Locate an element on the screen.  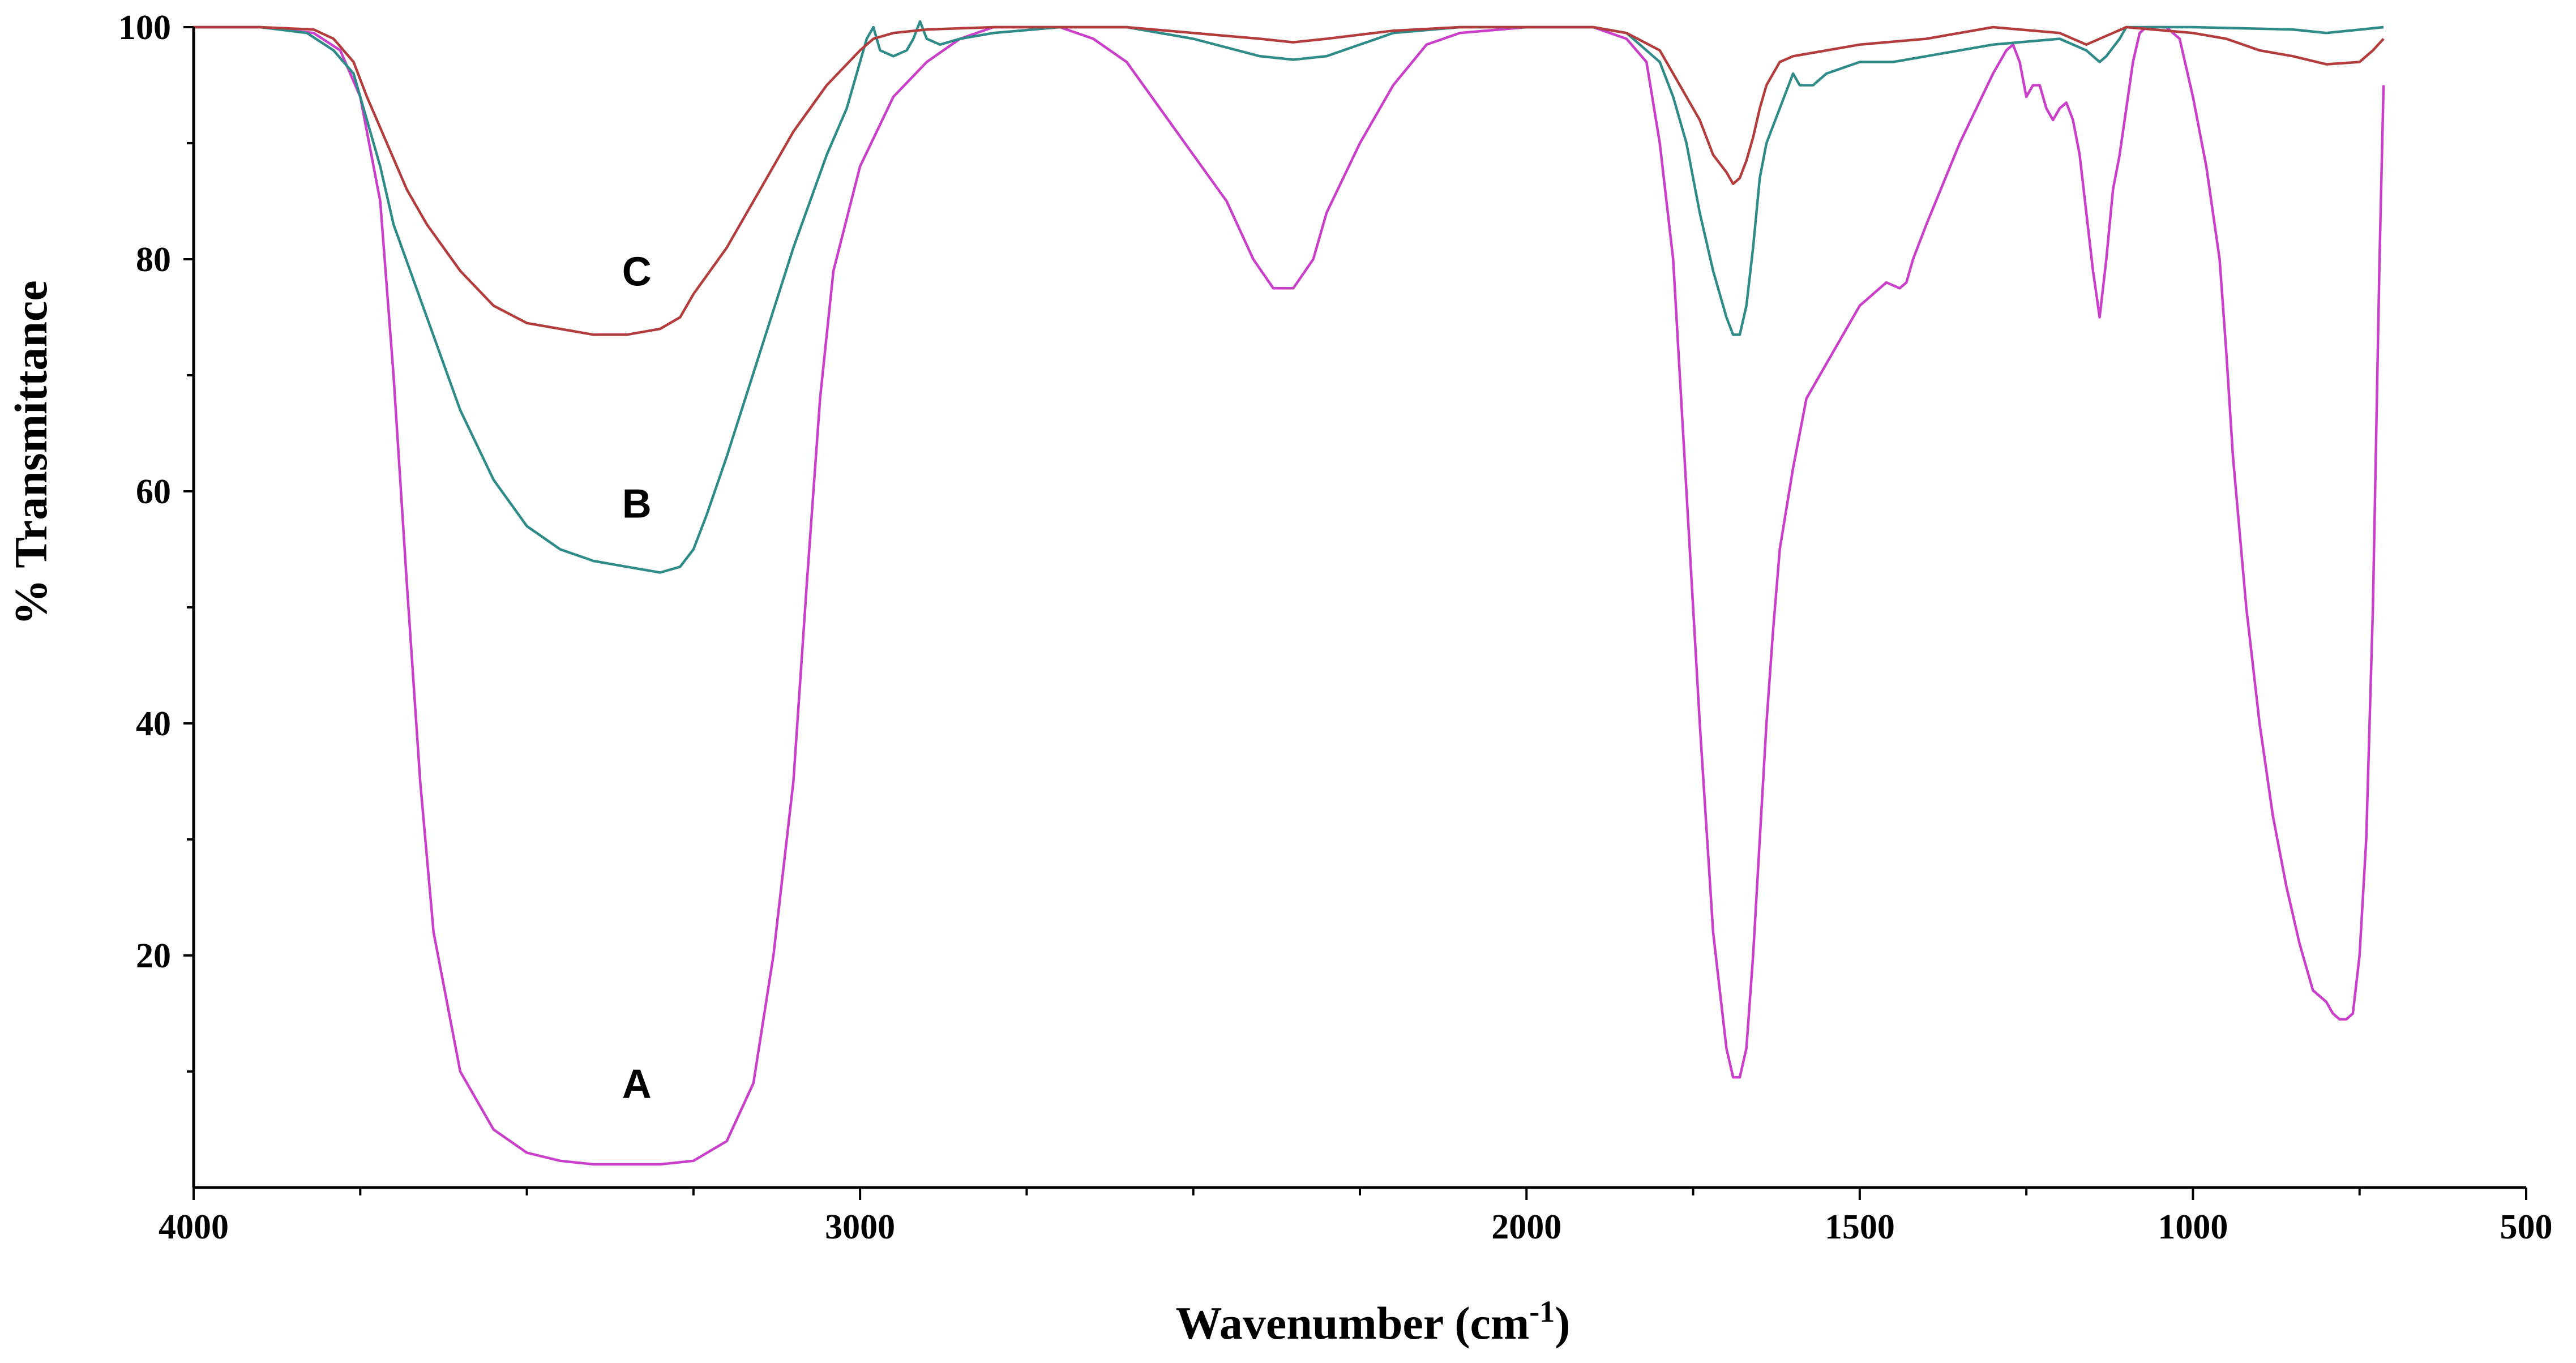
y-tick-label: 60 is located at coordinates (153, 492).